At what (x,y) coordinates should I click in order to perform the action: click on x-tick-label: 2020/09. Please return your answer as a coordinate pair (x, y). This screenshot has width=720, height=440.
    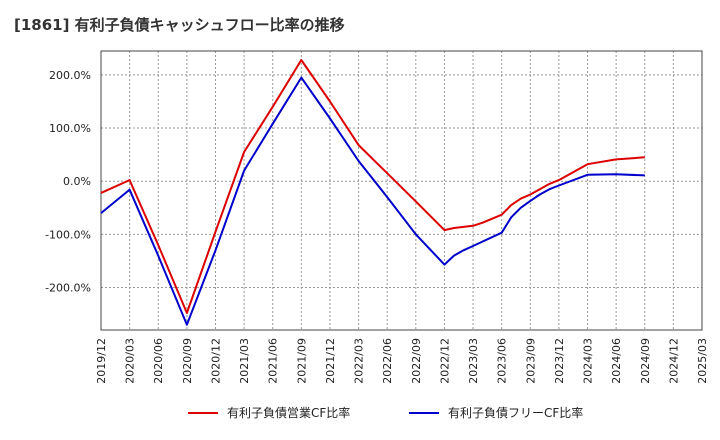
    Looking at the image, I should click on (187, 361).